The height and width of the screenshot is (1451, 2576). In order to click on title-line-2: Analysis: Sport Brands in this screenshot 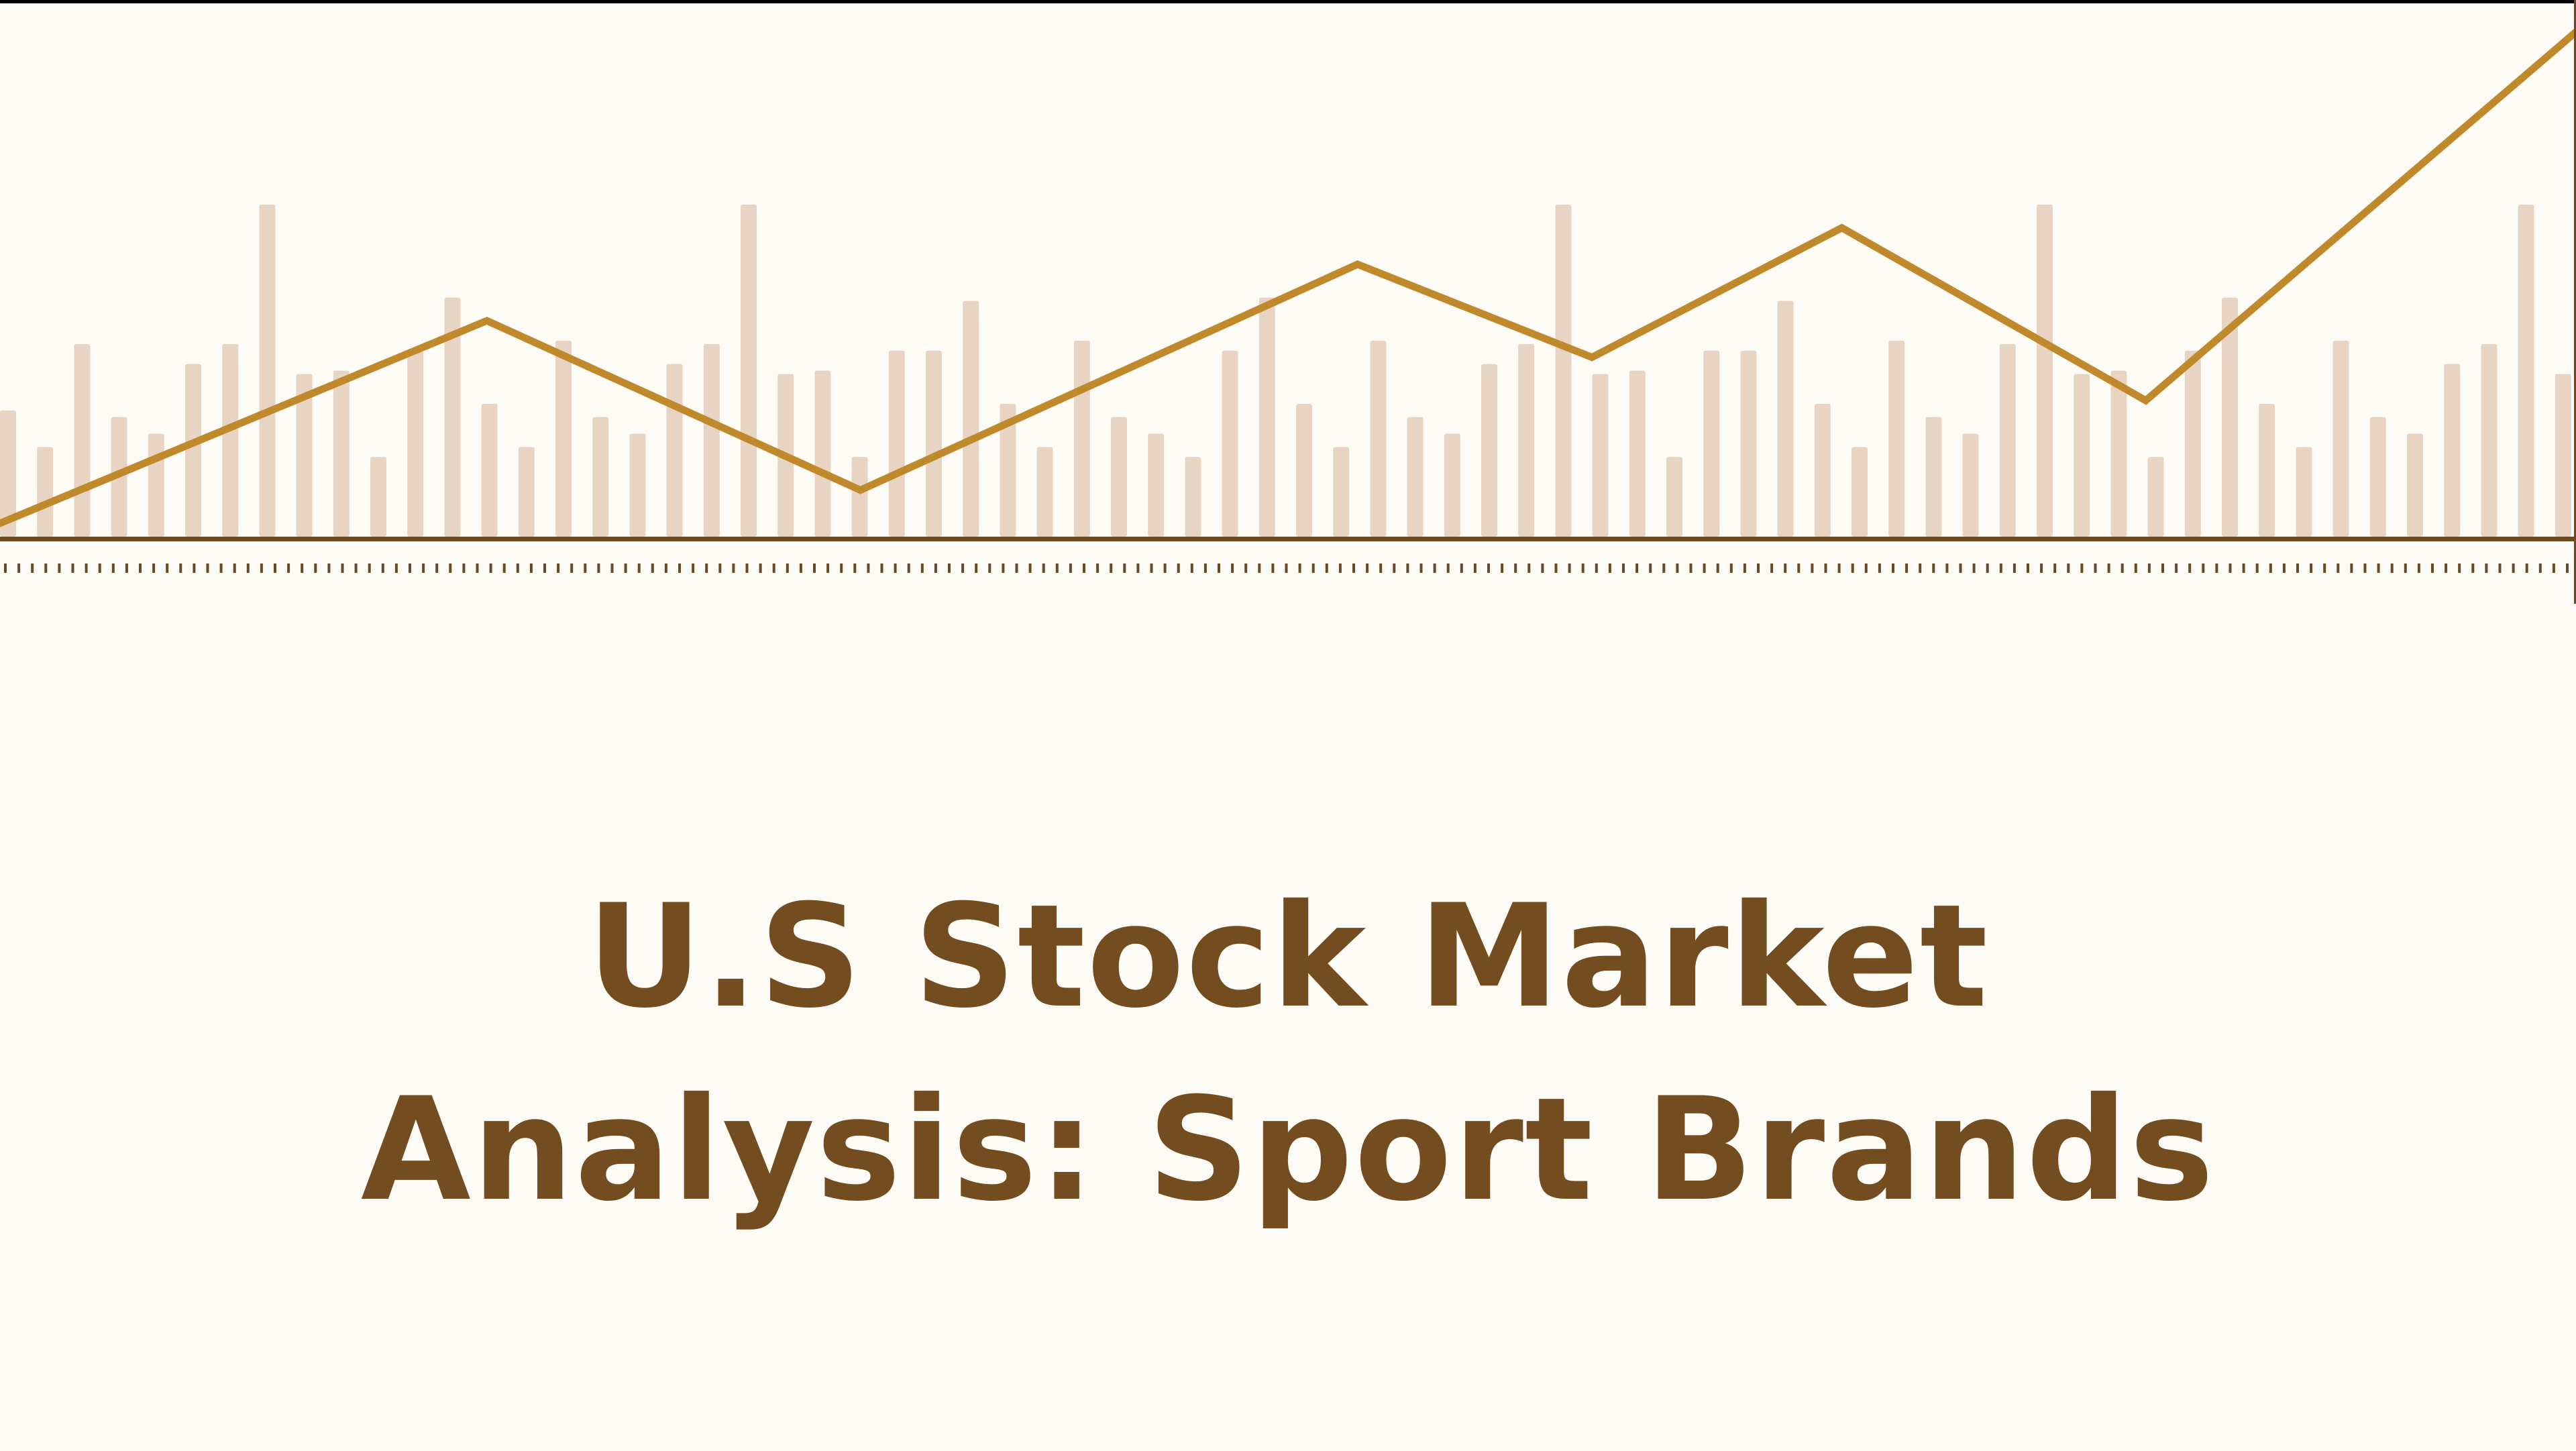, I will do `click(1288, 1150)`.